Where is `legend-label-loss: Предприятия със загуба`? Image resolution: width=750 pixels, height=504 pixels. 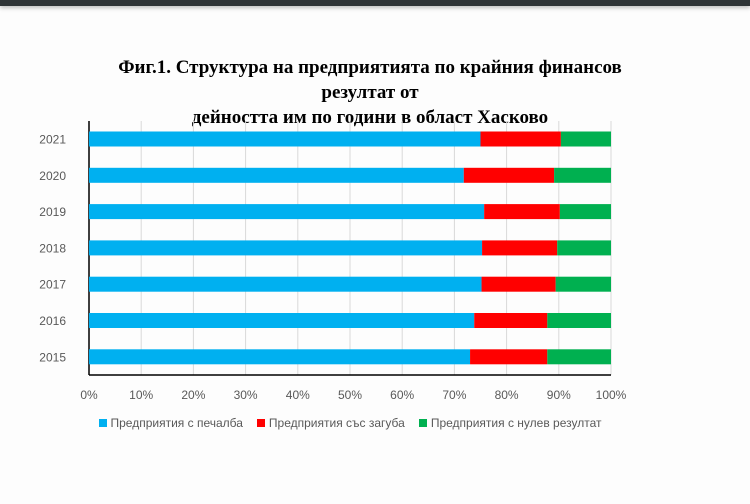 legend-label-loss: Предприятия със загуба is located at coordinates (336, 423).